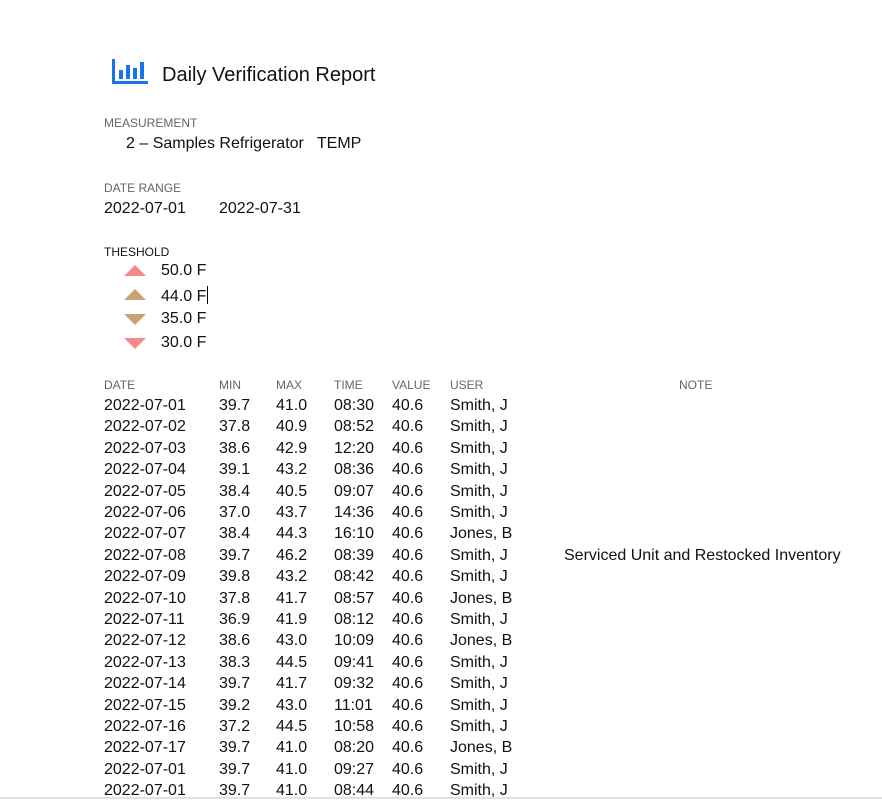 The width and height of the screenshot is (882, 803). What do you see at coordinates (354, 534) in the screenshot?
I see `cell-time: 16:10` at bounding box center [354, 534].